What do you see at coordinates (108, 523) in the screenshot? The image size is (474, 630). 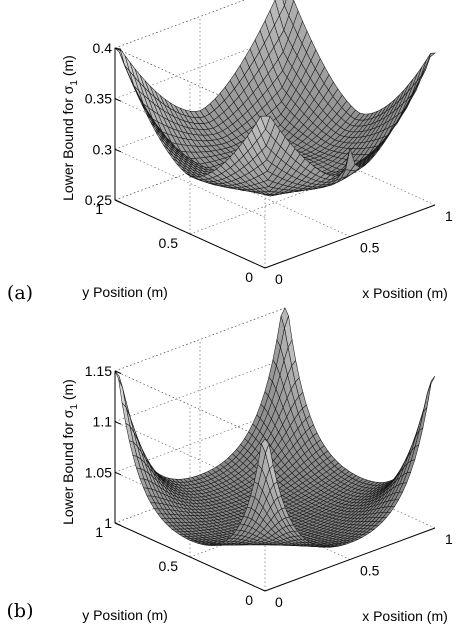 I see `z-tick-label: 1` at bounding box center [108, 523].